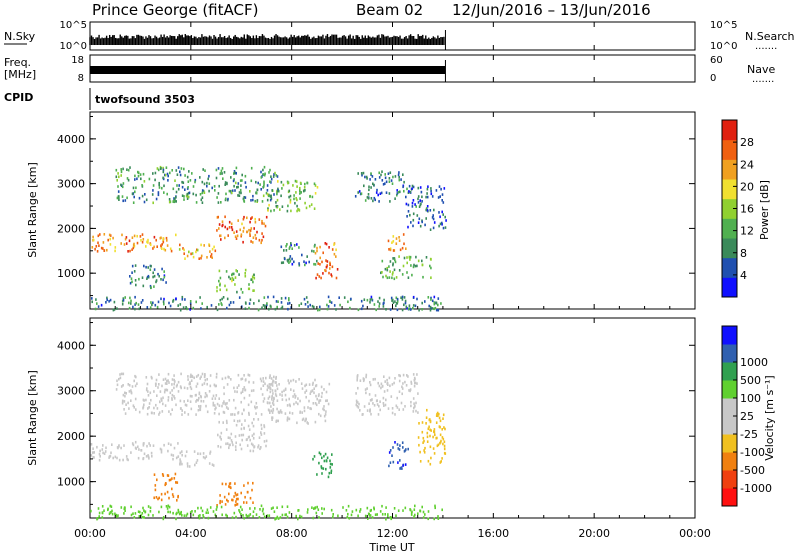  What do you see at coordinates (292, 533) in the screenshot?
I see `x-tick-label: 08:00` at bounding box center [292, 533].